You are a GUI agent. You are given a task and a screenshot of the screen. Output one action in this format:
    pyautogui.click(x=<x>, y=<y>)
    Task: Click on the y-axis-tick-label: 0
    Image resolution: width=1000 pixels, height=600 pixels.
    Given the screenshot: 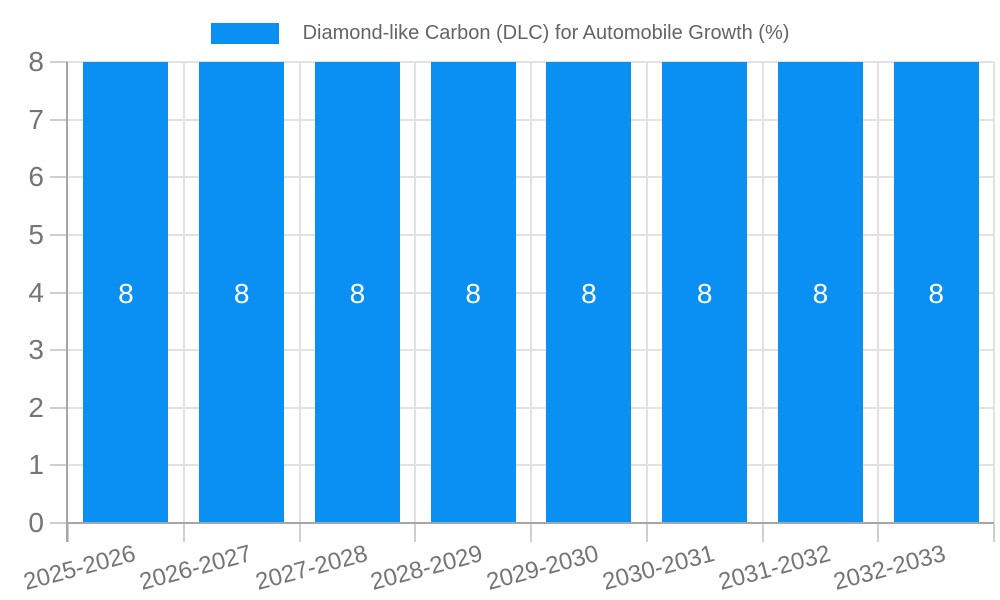 What is the action you would take?
    pyautogui.click(x=36, y=522)
    